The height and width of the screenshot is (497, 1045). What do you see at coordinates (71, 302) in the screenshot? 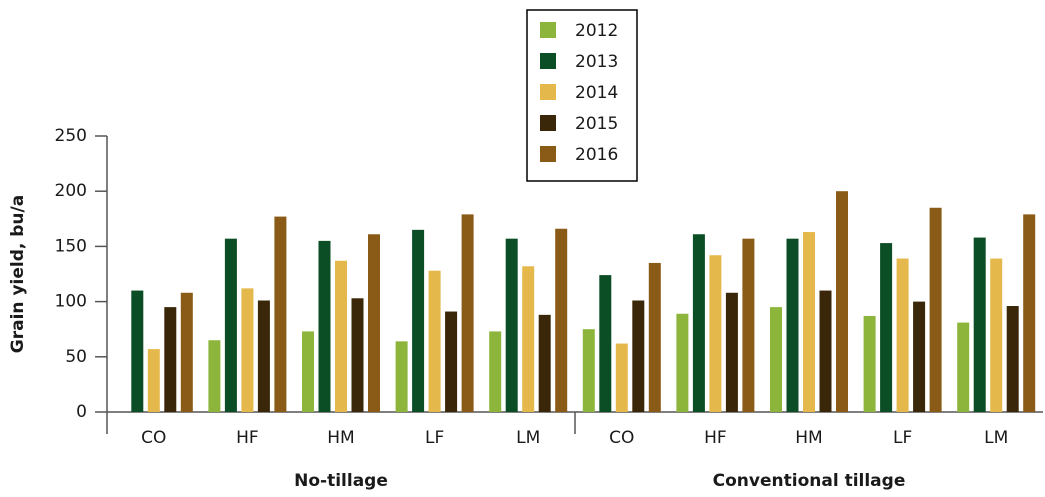
I see `y-tick-label: 100` at bounding box center [71, 302].